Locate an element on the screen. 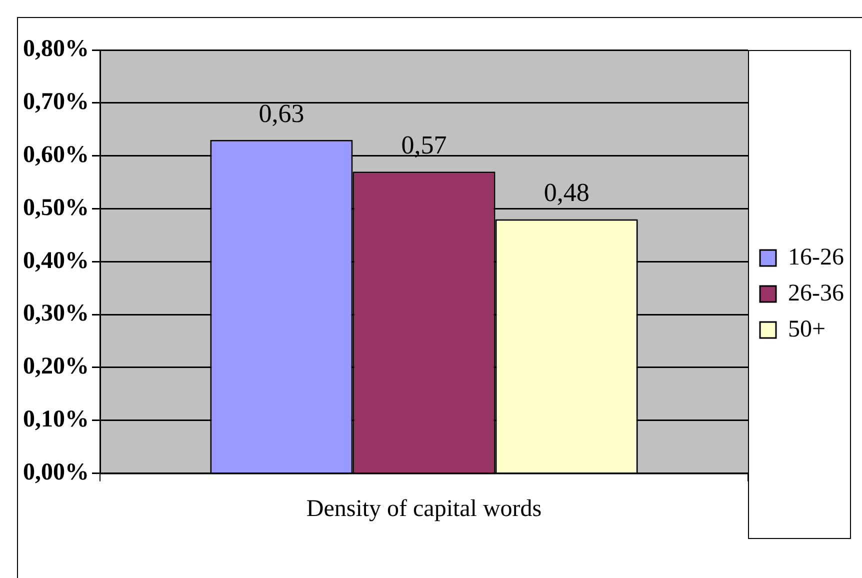 The image size is (862, 578). legend-label: 50+ is located at coordinates (807, 329).